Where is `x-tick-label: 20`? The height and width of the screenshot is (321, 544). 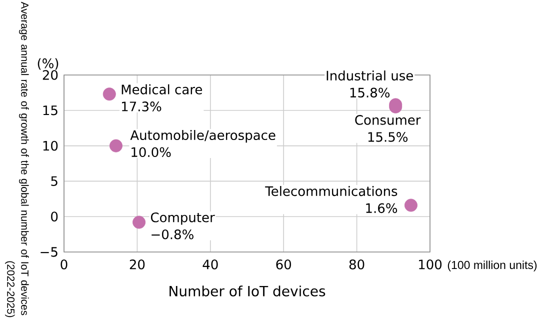
x-tick-label: 20 is located at coordinates (137, 265).